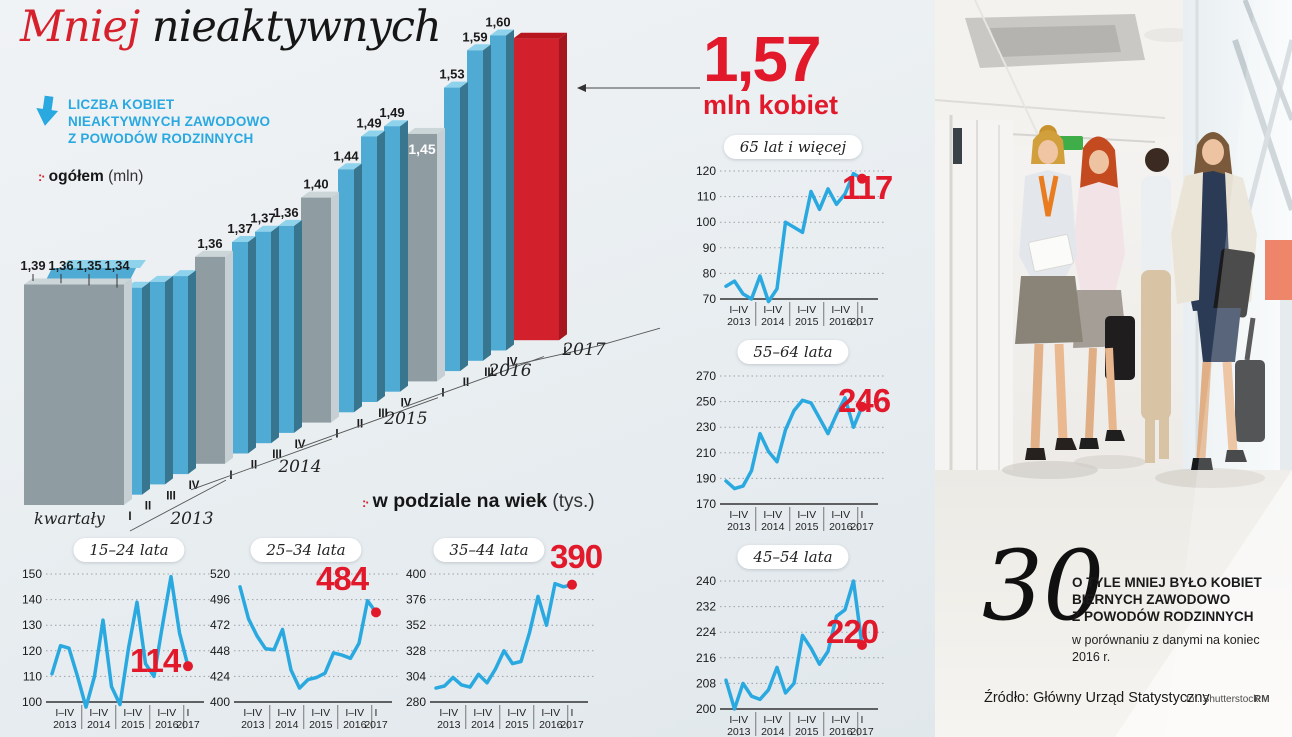  What do you see at coordinates (422, 257) in the screenshot?
I see `bar-1,45` at bounding box center [422, 257].